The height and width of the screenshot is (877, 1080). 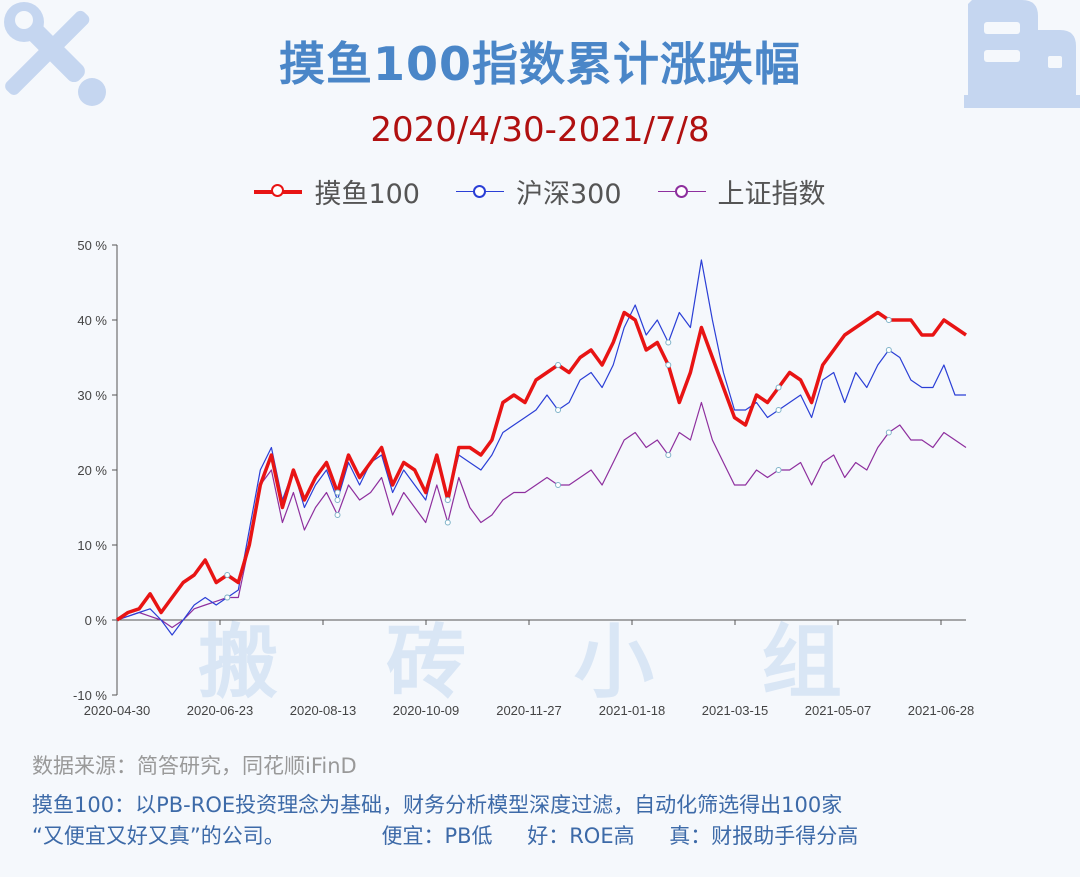 I want to click on desc-good: 好：ROE高, so click(x=581, y=836).